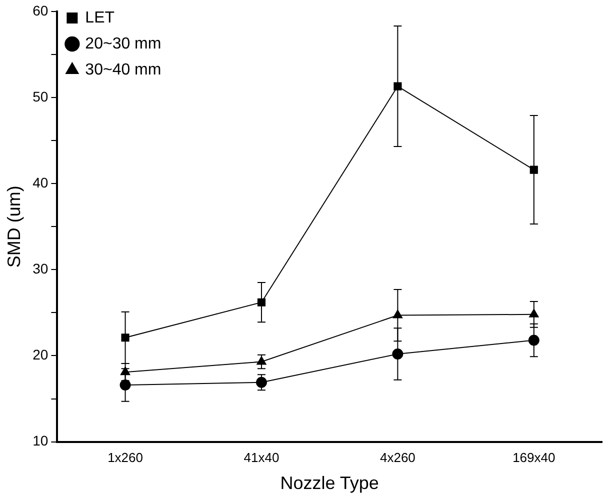 The height and width of the screenshot is (499, 616). Describe the element at coordinates (14, 227) in the screenshot. I see `y-axis-title: SMD (um)` at that location.